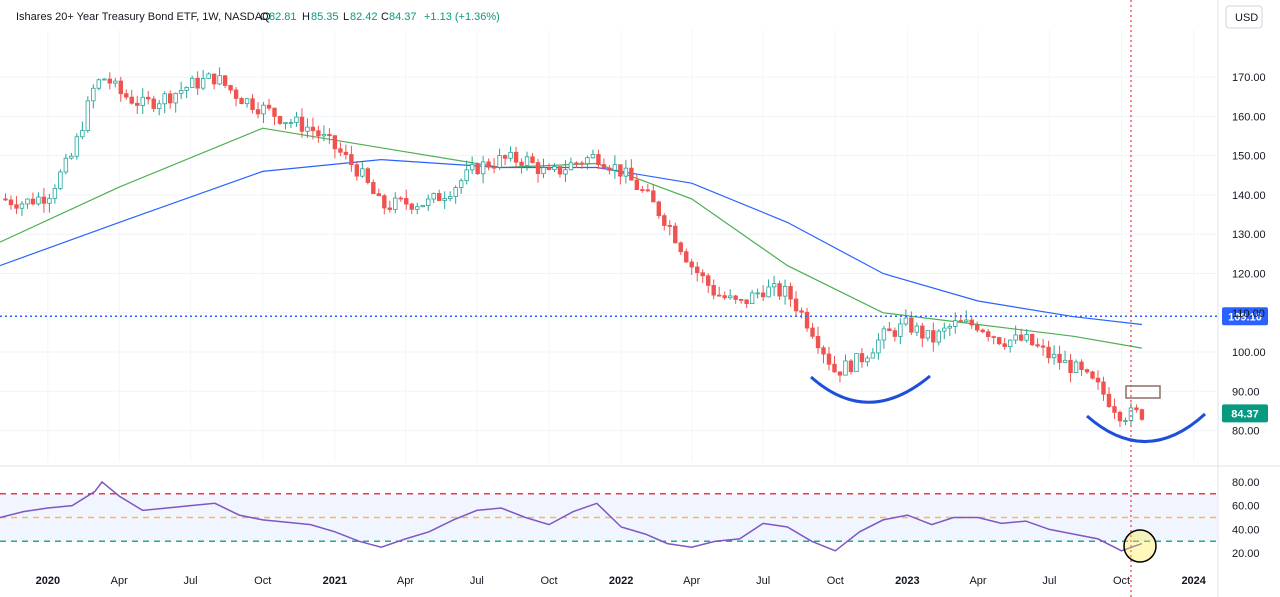 The image size is (1280, 597). Describe the element at coordinates (48, 581) in the screenshot. I see `time-tick-label: 2020` at that location.